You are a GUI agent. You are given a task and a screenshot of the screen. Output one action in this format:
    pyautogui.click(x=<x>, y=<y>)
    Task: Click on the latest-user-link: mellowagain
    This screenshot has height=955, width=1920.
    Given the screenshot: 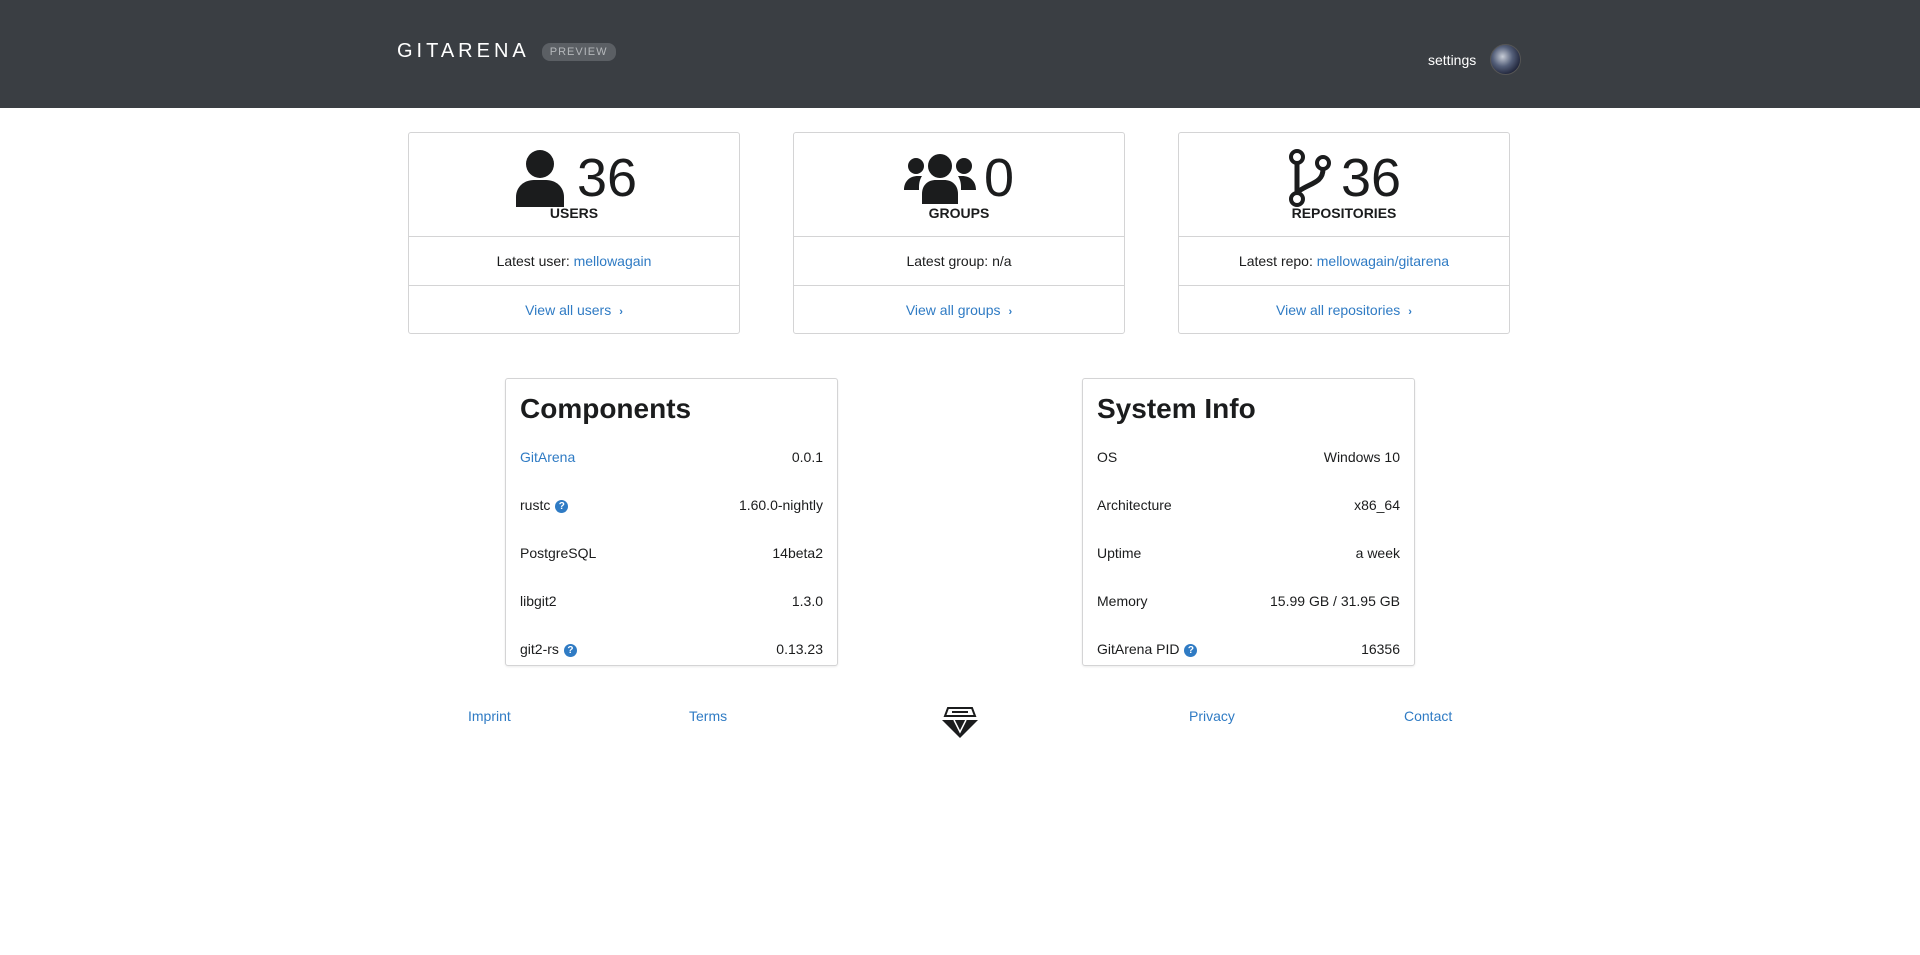 What is the action you would take?
    pyautogui.click(x=612, y=261)
    